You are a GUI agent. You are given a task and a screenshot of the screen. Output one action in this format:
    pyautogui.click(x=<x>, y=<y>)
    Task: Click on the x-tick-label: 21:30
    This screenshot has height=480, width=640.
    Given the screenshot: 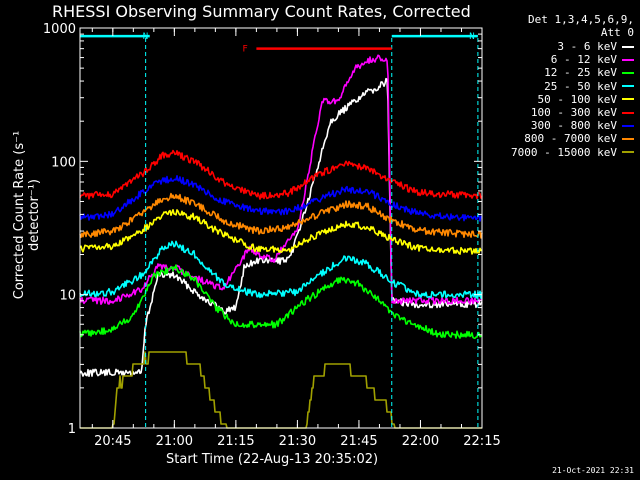 What is the action you would take?
    pyautogui.click(x=297, y=441)
    